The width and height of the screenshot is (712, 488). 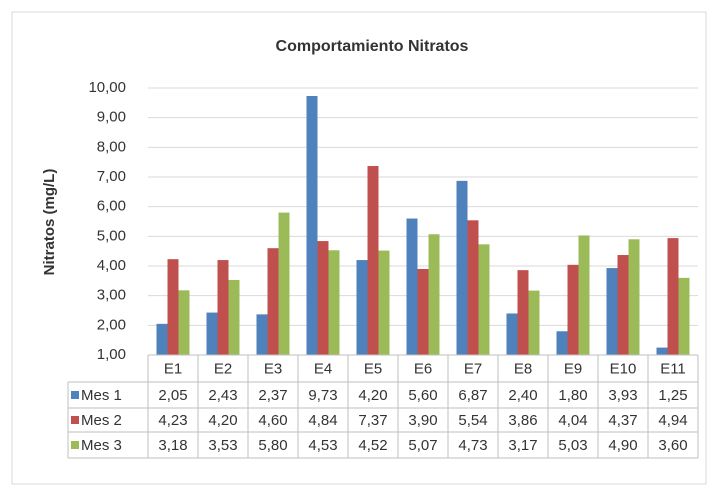 I want to click on table-cell: 3,17, so click(x=522, y=445).